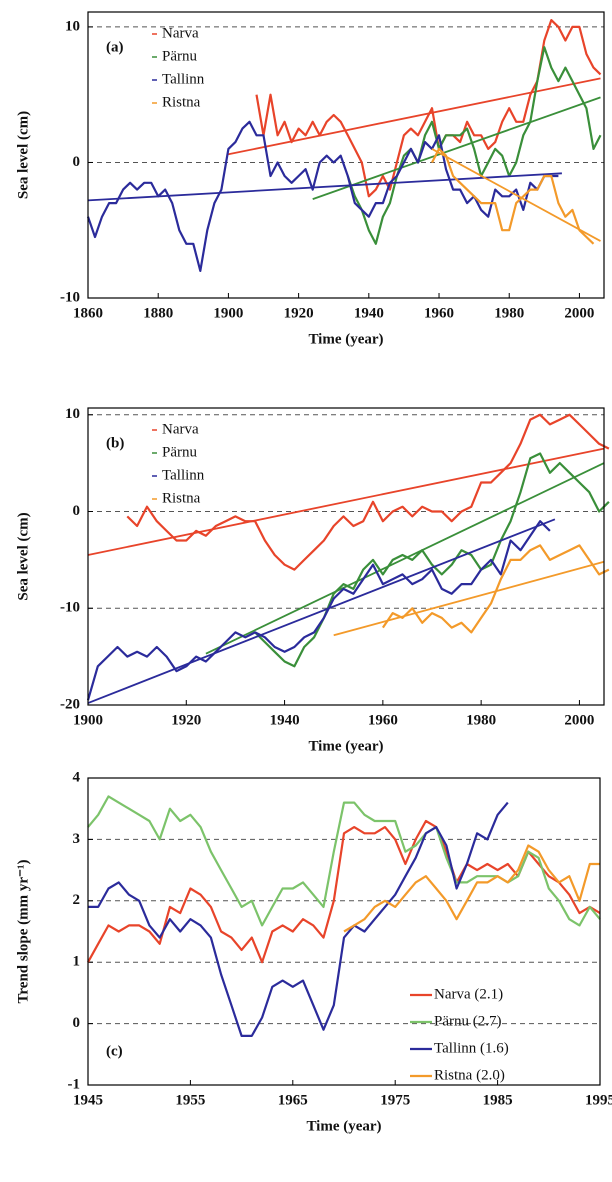 Image resolution: width=612 pixels, height=1182 pixels. What do you see at coordinates (88, 313) in the screenshot?
I see `x-tick-label: 1860` at bounding box center [88, 313].